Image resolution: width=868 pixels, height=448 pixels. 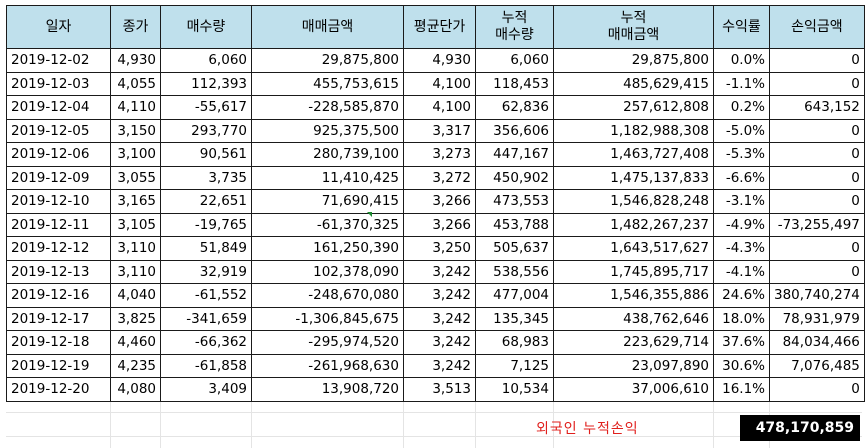 What do you see at coordinates (439, 154) in the screenshot?
I see `cell-avg-price: 3,273` at bounding box center [439, 154].